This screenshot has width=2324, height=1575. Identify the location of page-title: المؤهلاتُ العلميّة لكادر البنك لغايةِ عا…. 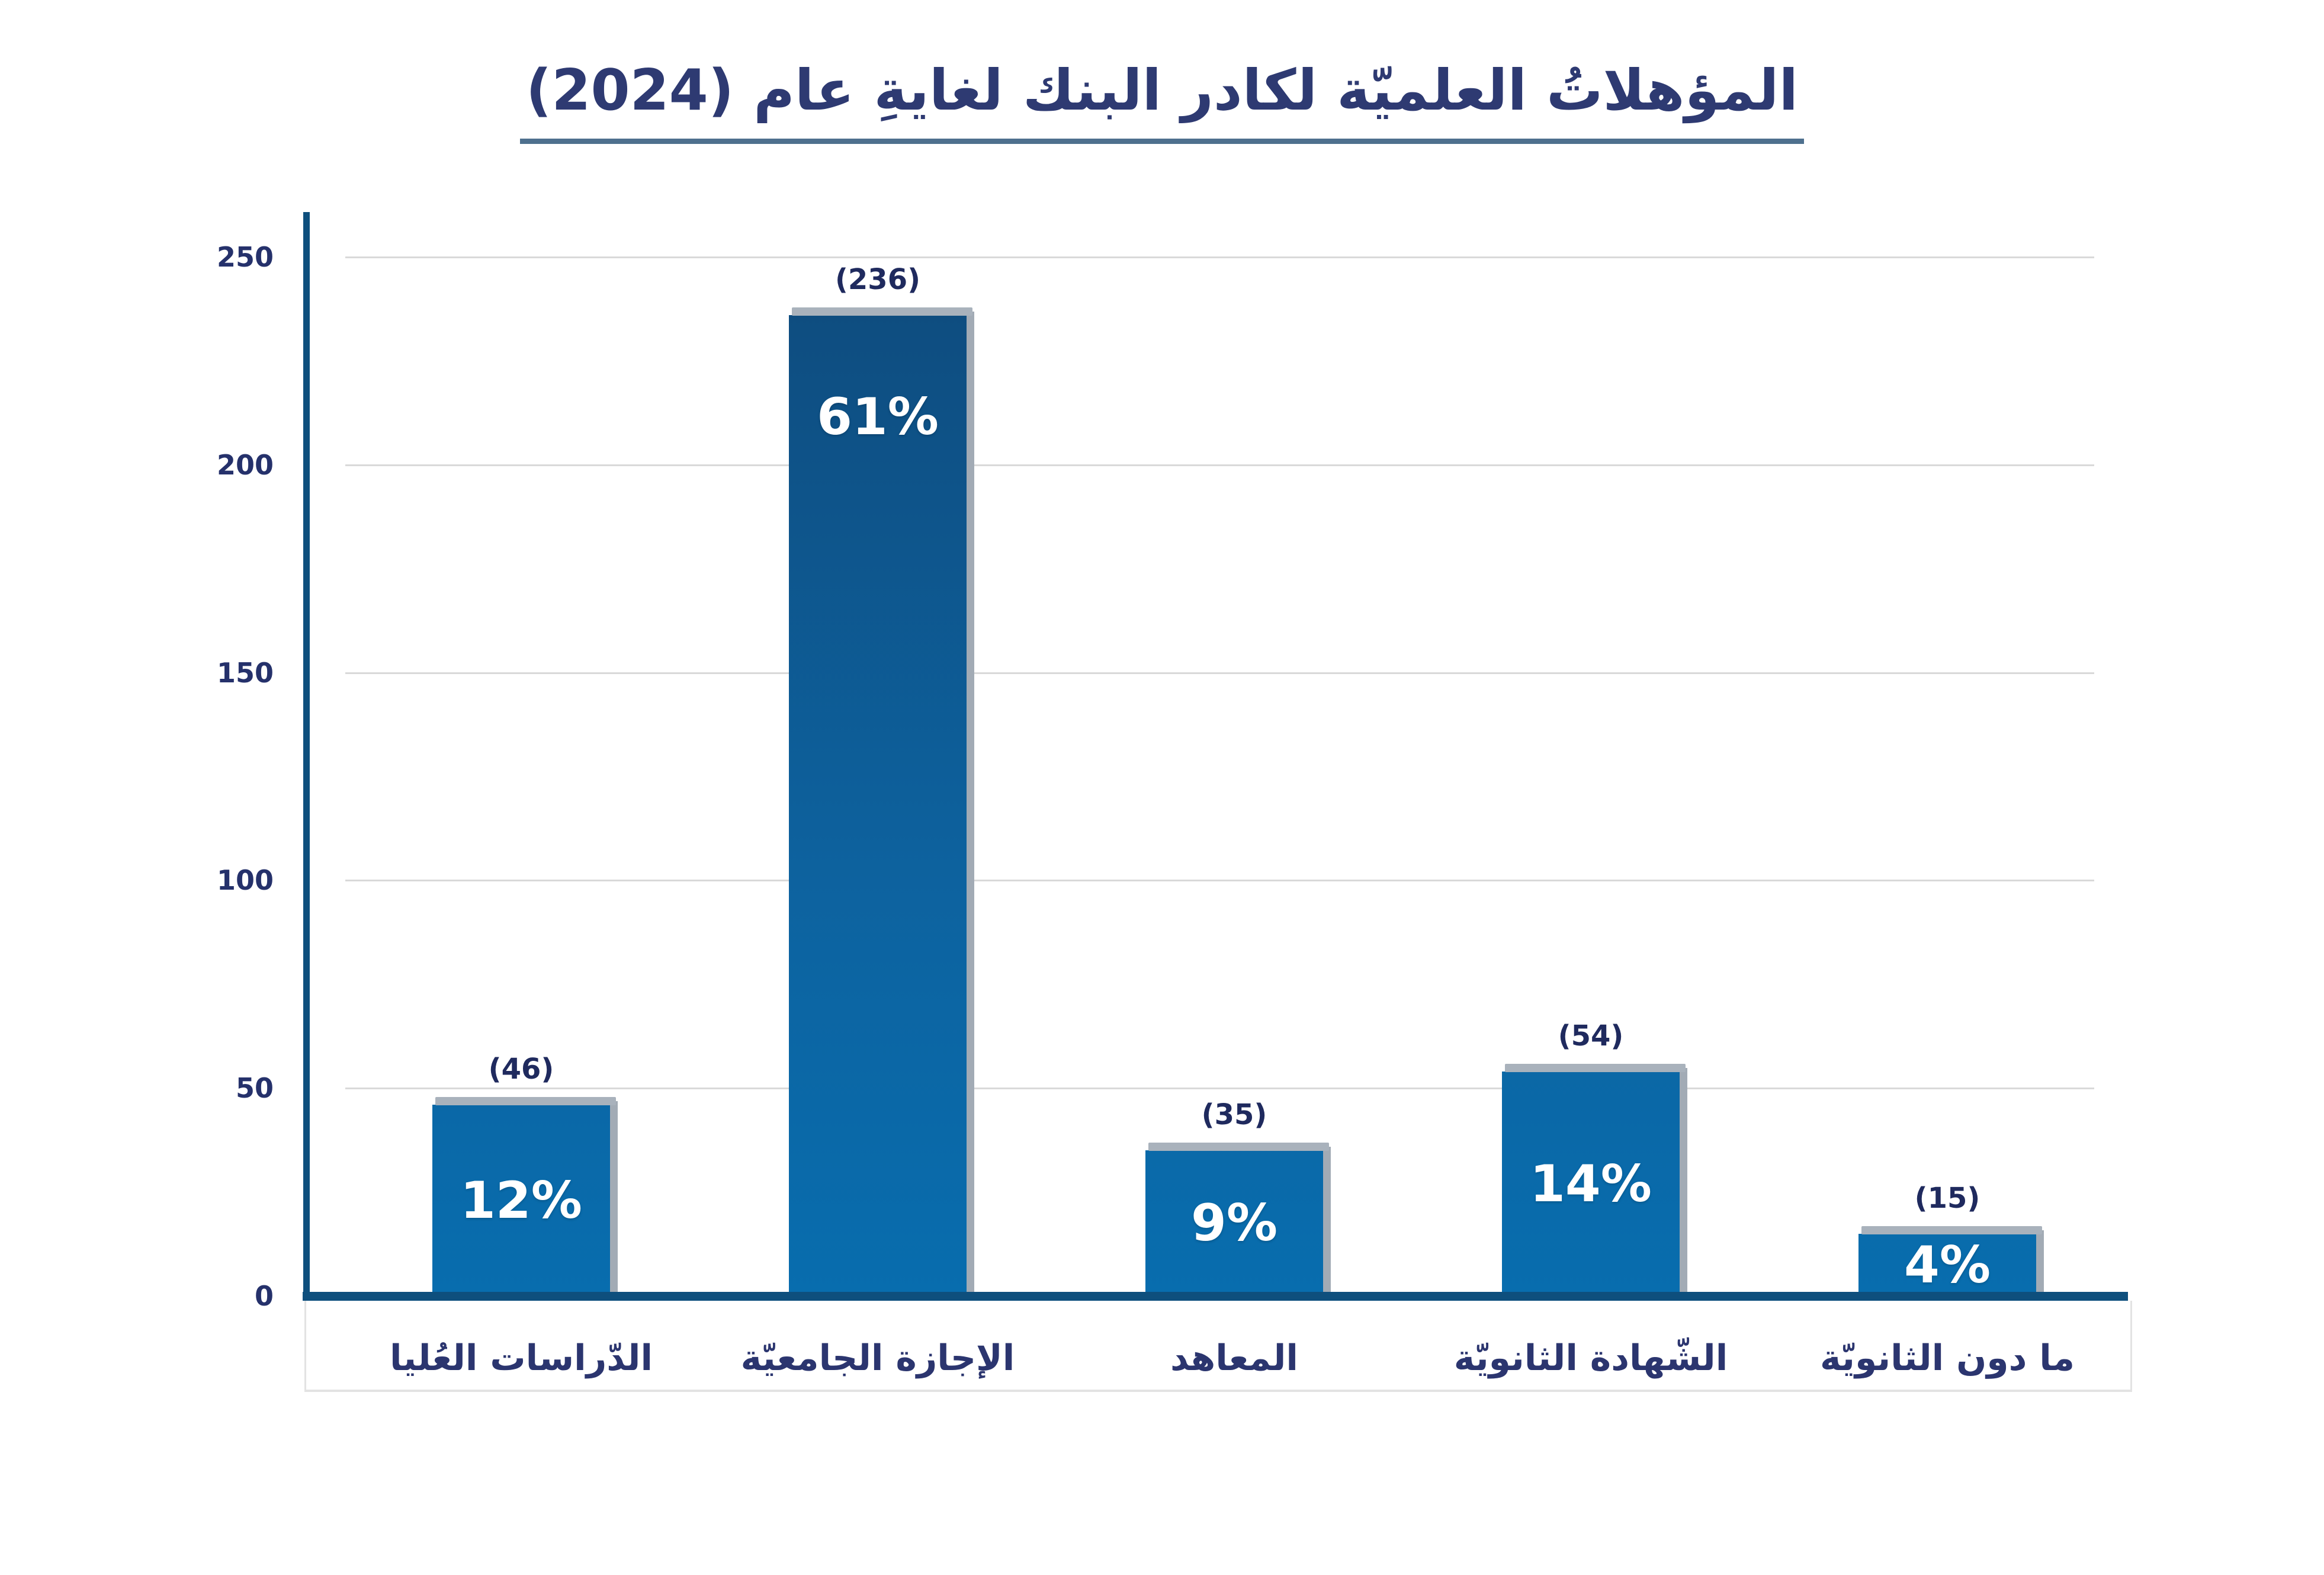
(1162, 100).